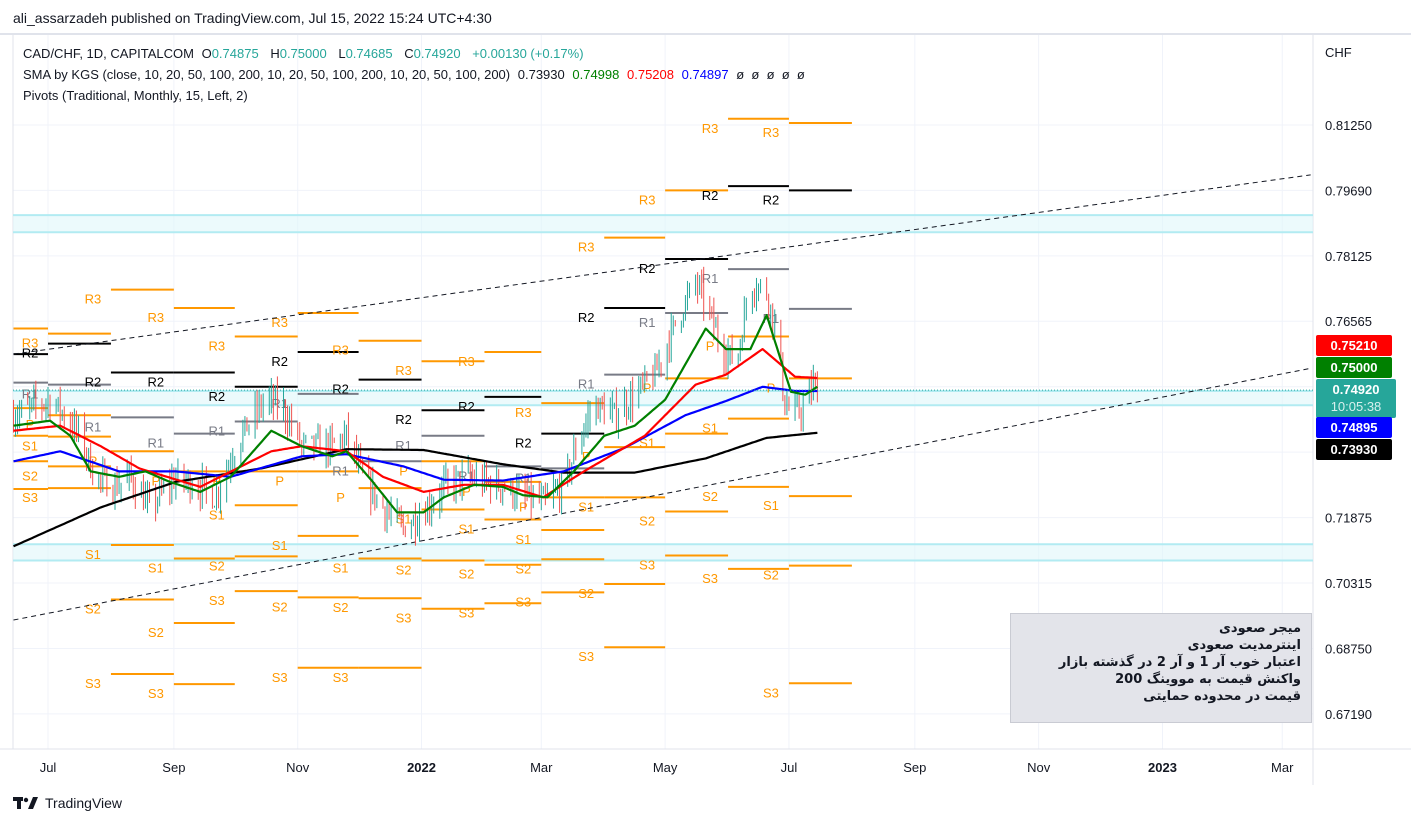 The width and height of the screenshot is (1411, 826). I want to click on open-label: O, so click(206, 53).